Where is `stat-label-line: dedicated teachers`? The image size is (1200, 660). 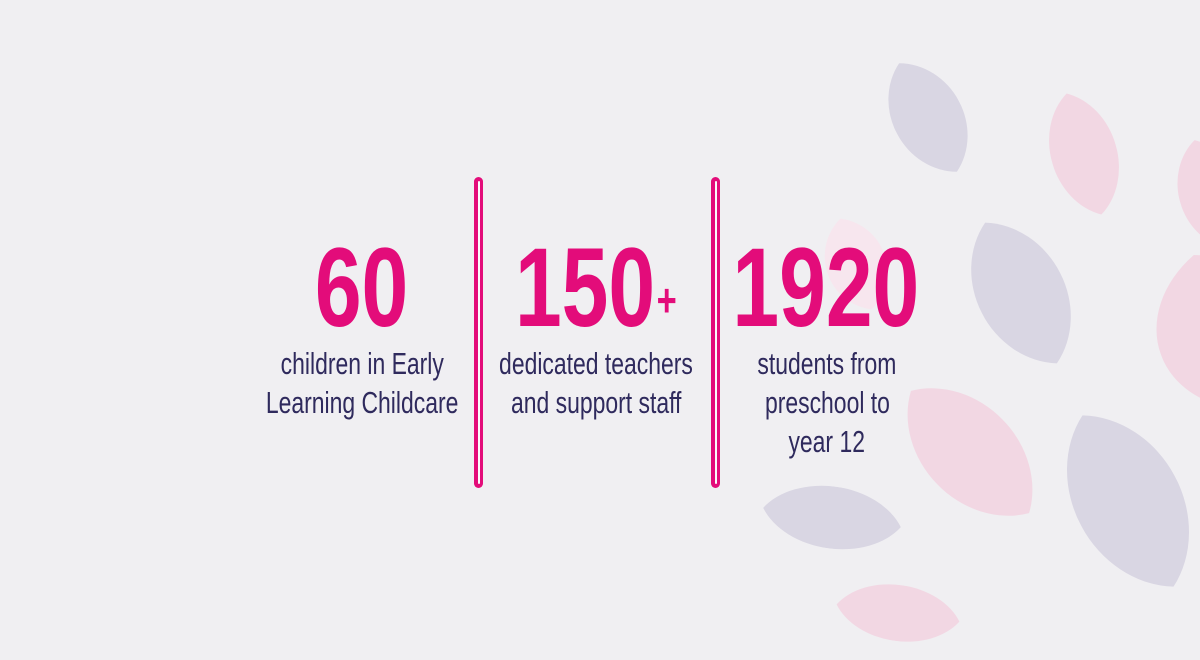
stat-label-line: dedicated teachers is located at coordinates (596, 363).